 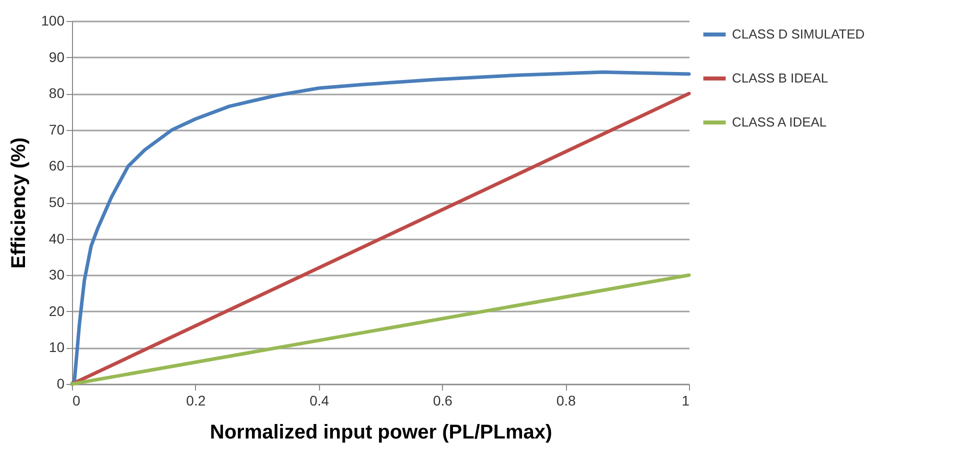 What do you see at coordinates (686, 400) in the screenshot?
I see `x-tick-label: 1` at bounding box center [686, 400].